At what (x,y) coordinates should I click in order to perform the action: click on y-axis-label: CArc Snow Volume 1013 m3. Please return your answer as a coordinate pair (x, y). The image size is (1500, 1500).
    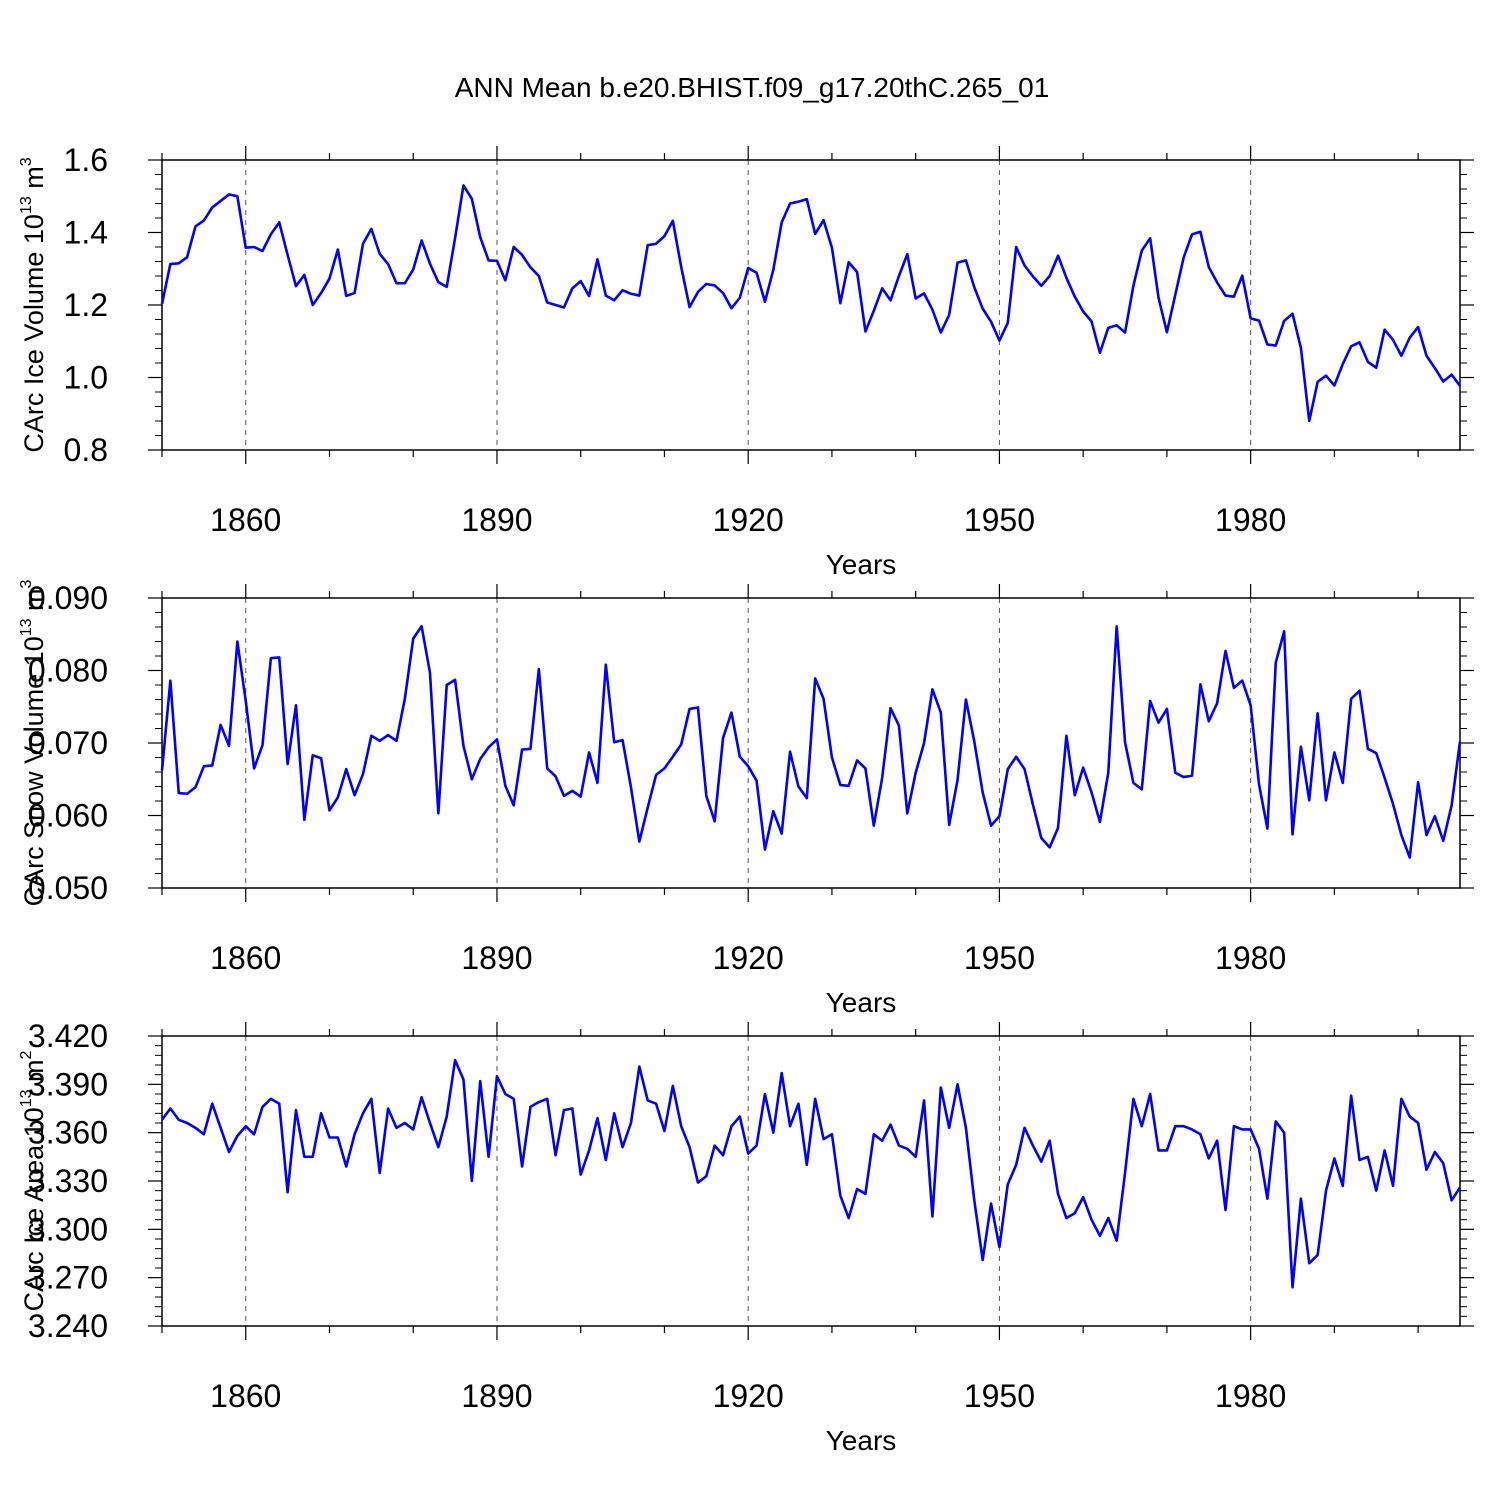
    Looking at the image, I should click on (33, 742).